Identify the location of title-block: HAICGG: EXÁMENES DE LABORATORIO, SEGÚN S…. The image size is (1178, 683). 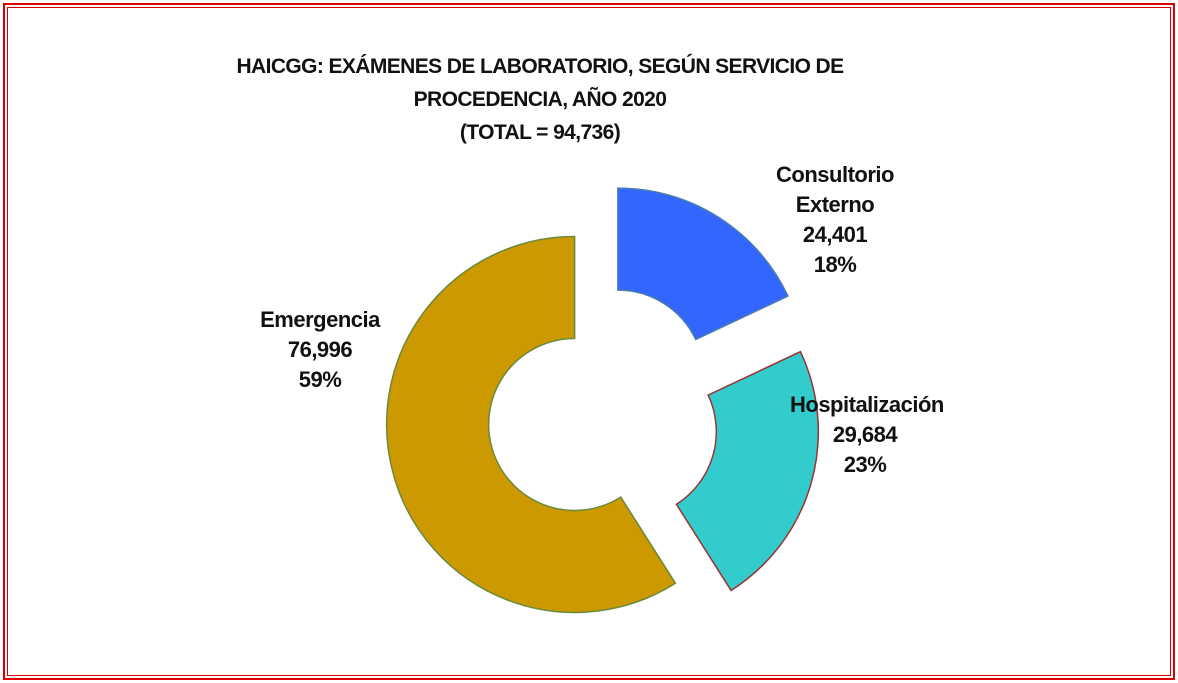
(540, 99).